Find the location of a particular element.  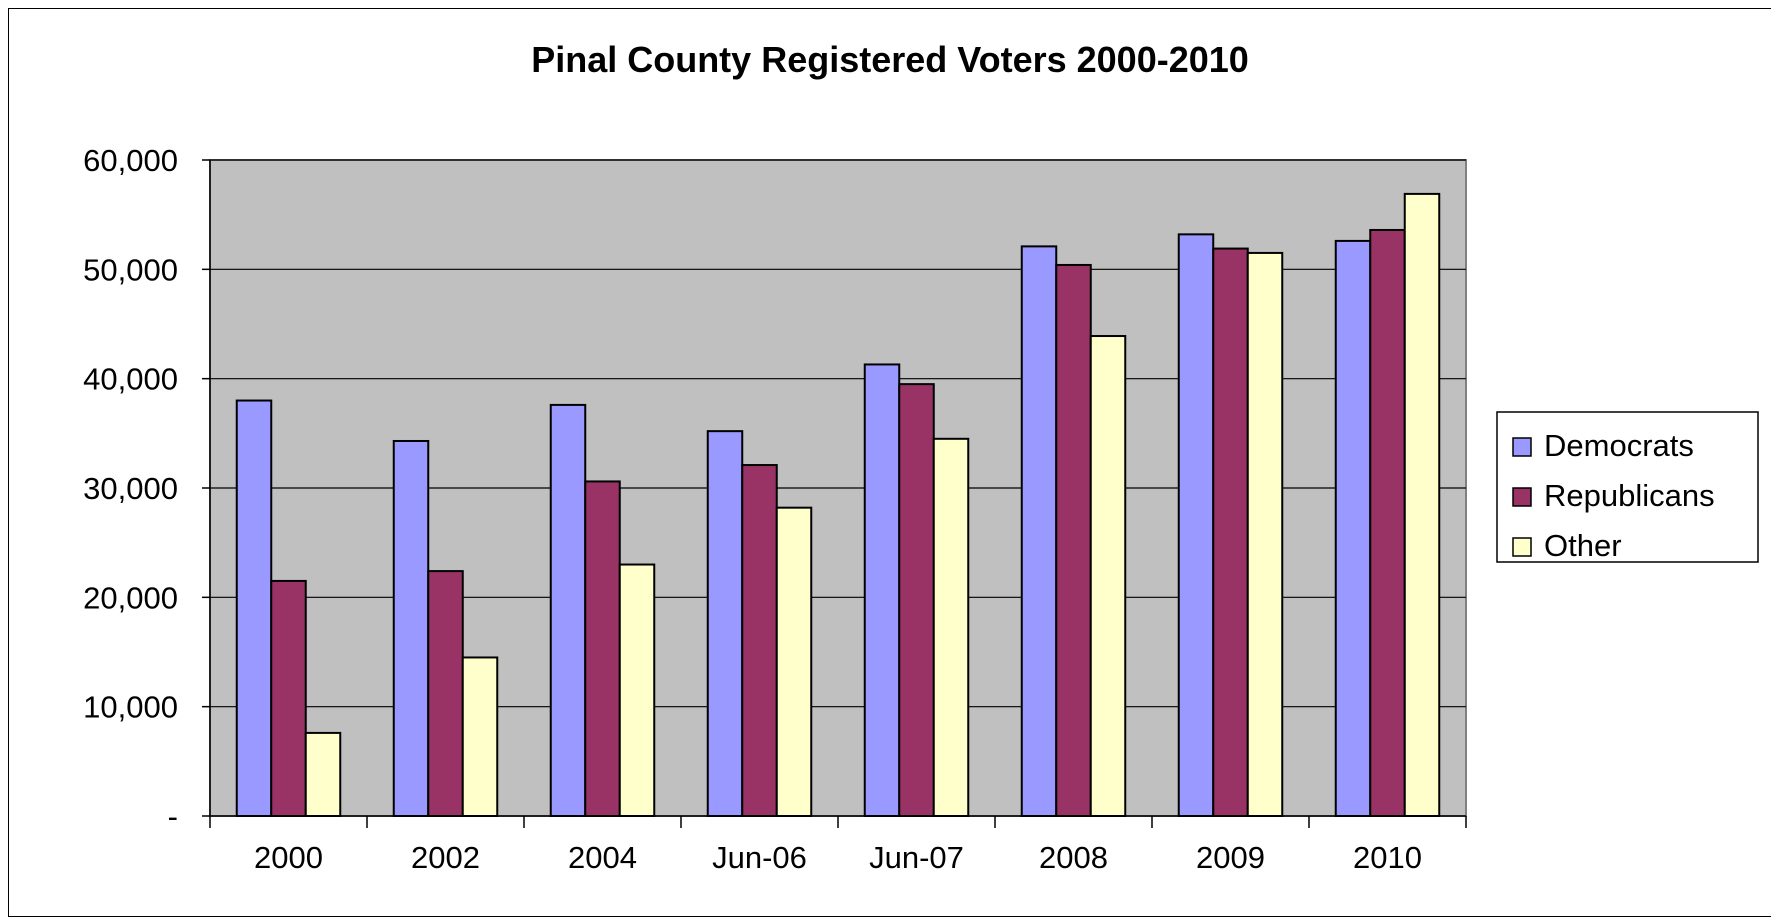

legend-swatch-republicans is located at coordinates (1522, 497).